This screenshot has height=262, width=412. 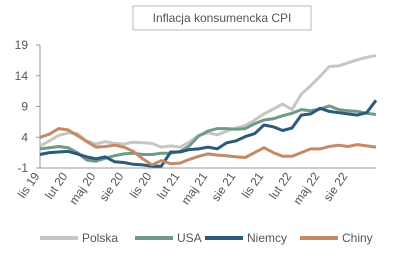 What do you see at coordinates (224, 186) in the screenshot?
I see `x-tick-label: sie 21` at bounding box center [224, 186].